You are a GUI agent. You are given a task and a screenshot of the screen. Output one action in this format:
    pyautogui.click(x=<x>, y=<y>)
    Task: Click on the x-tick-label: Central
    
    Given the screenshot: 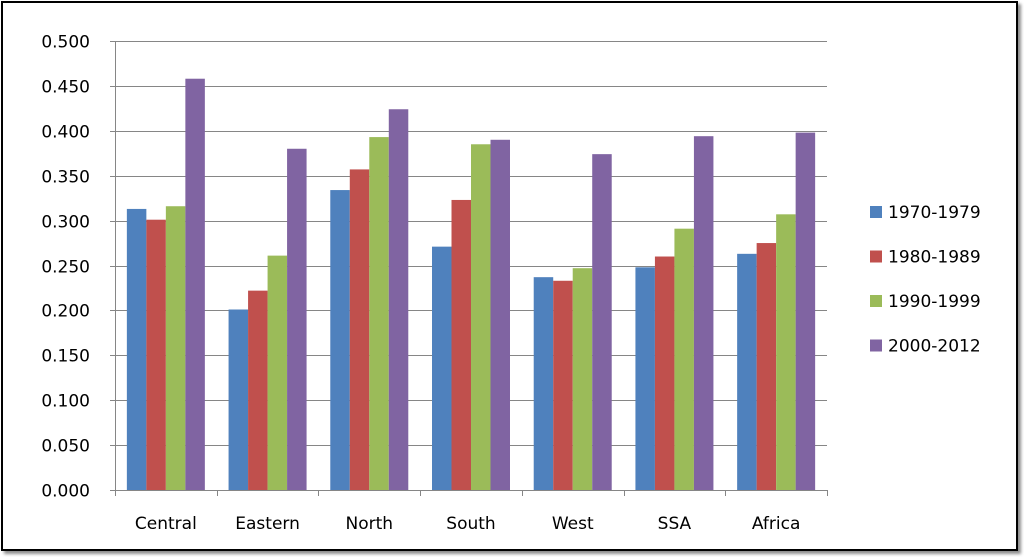 What is the action you would take?
    pyautogui.click(x=166, y=524)
    